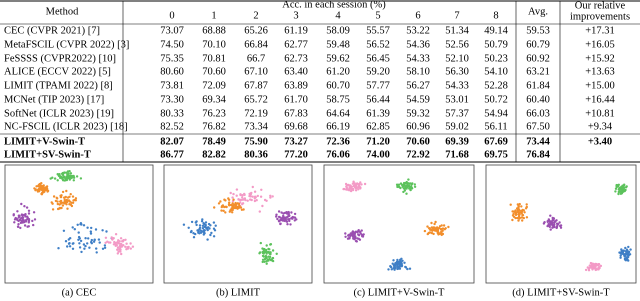 The image size is (640, 301). Describe the element at coordinates (418, 126) in the screenshot. I see `table-cell: 60.96` at that location.